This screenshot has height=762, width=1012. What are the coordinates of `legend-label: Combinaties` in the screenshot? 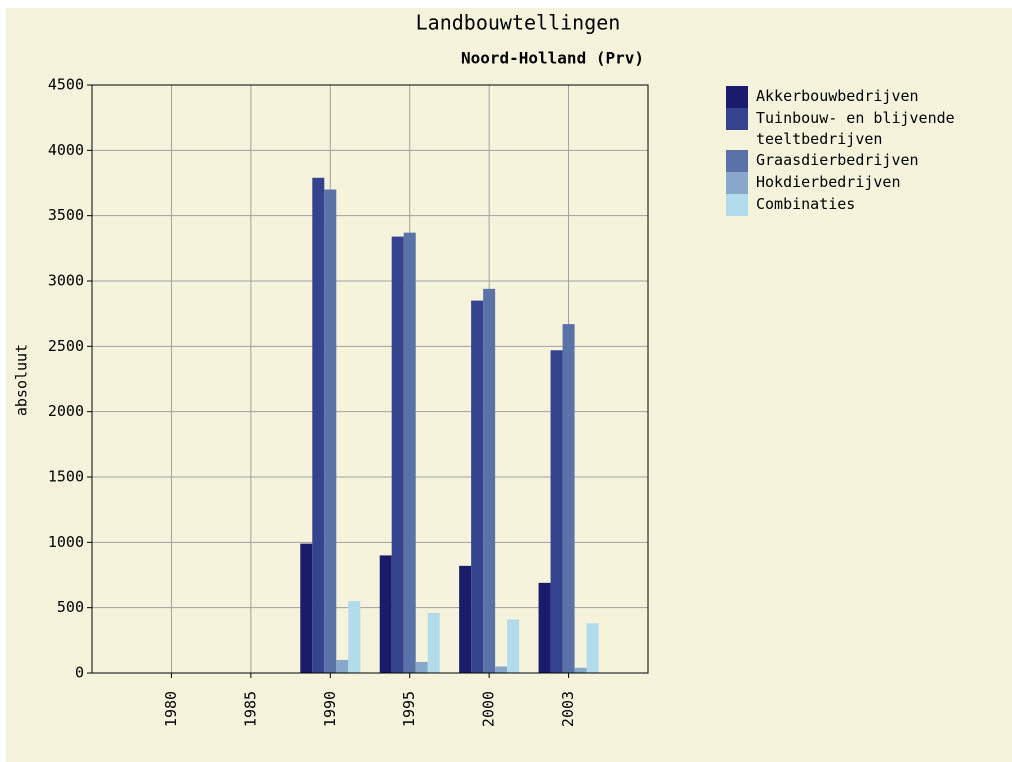 It's located at (806, 204).